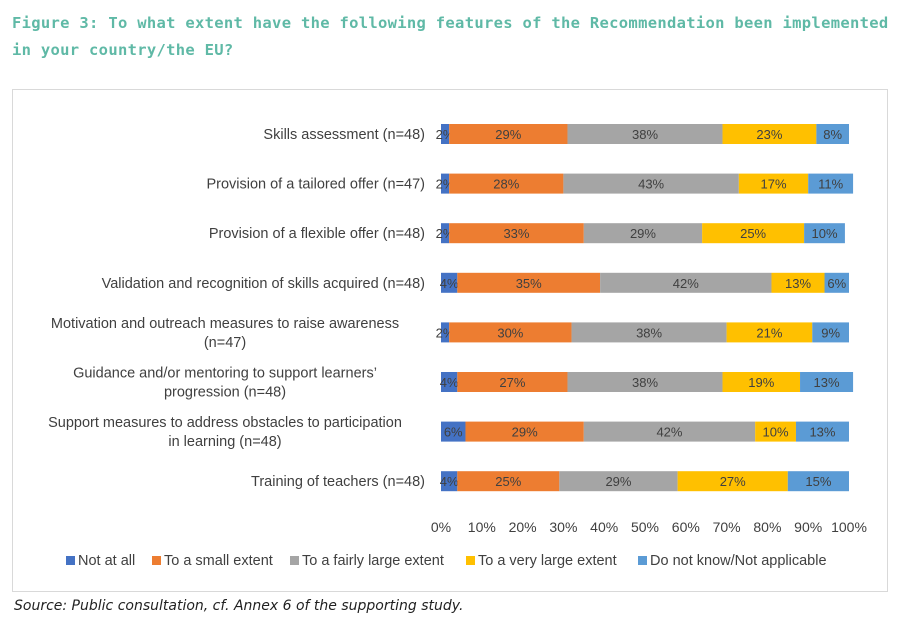  I want to click on data-label: 15%, so click(818, 481).